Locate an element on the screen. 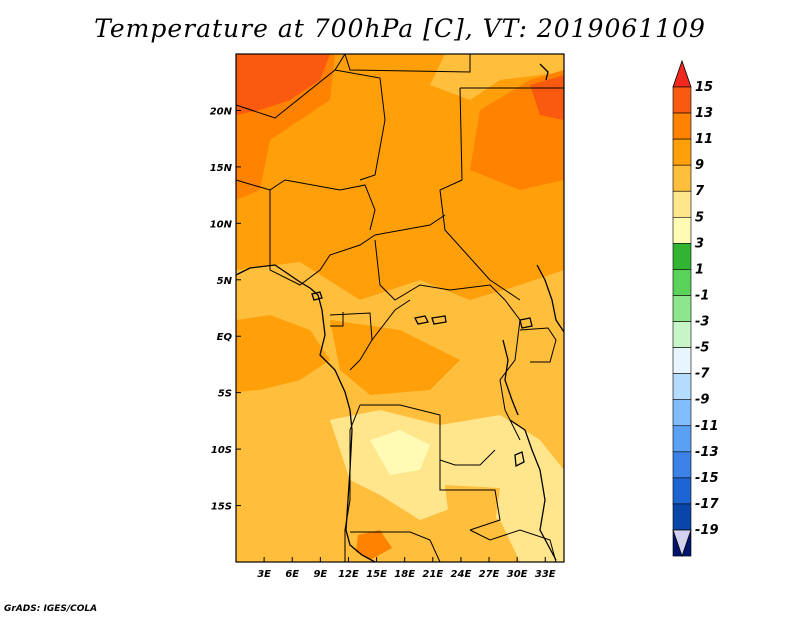 The image size is (800, 618). lat-tick-label: 10N is located at coordinates (221, 224).